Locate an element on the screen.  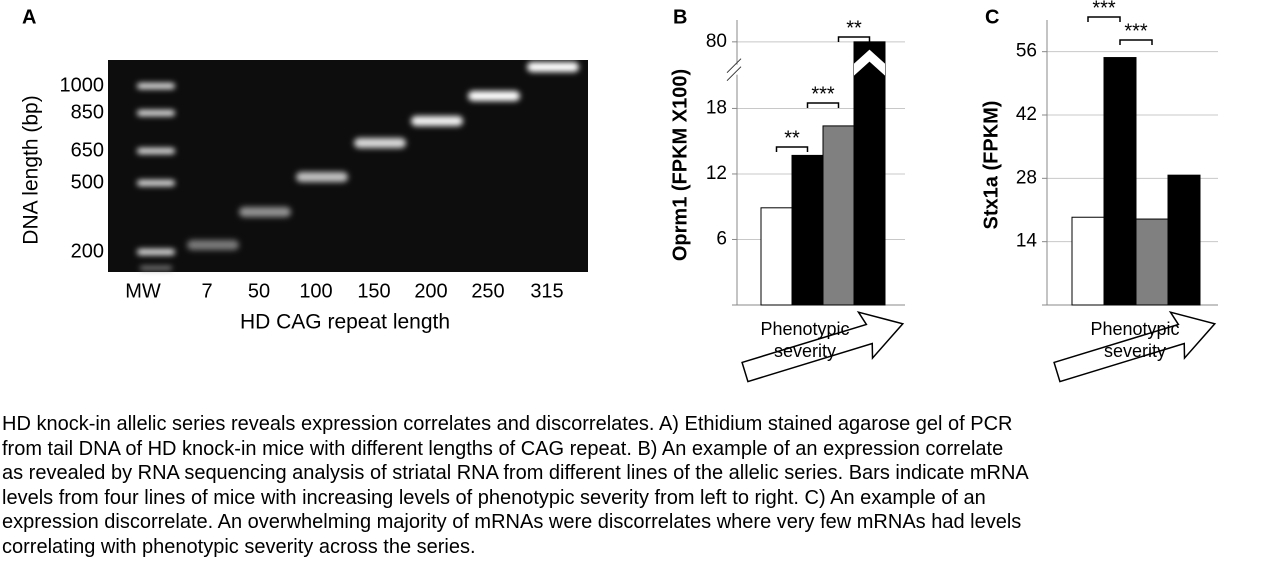
ladder-label: 500 is located at coordinates (87, 182).